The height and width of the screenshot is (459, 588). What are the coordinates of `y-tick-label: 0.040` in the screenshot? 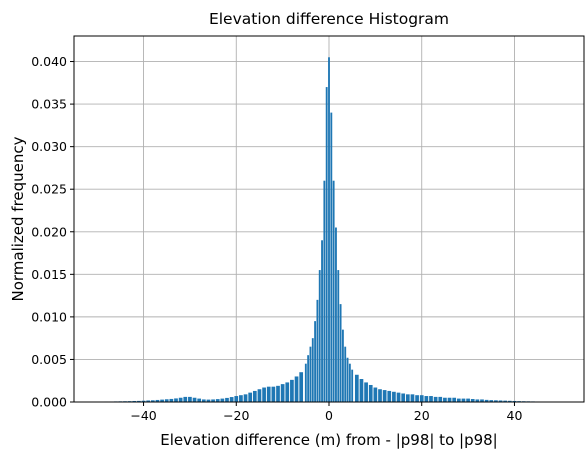 It's located at (49, 61).